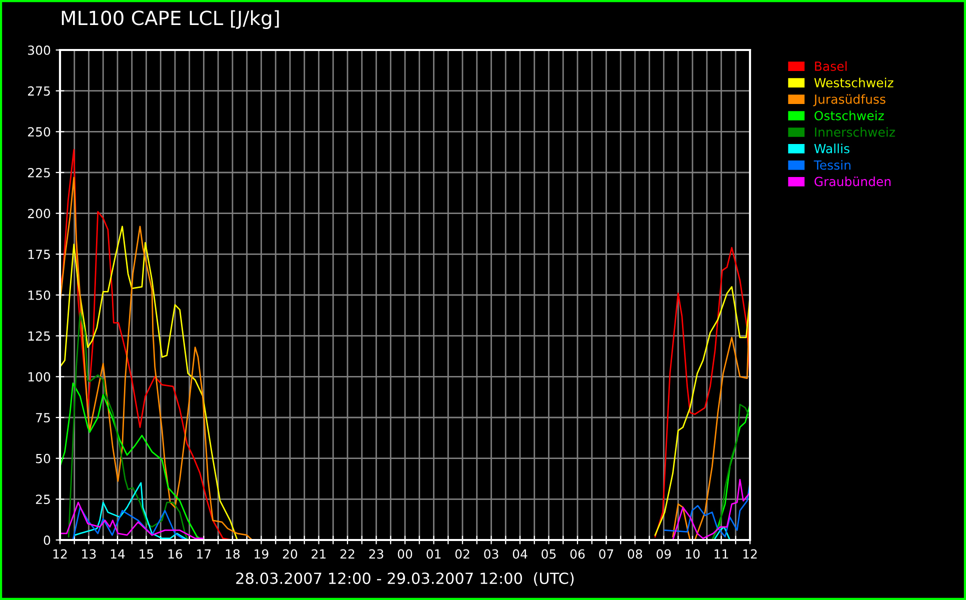 The width and height of the screenshot is (966, 600). I want to click on x-tick-label: 20, so click(290, 554).